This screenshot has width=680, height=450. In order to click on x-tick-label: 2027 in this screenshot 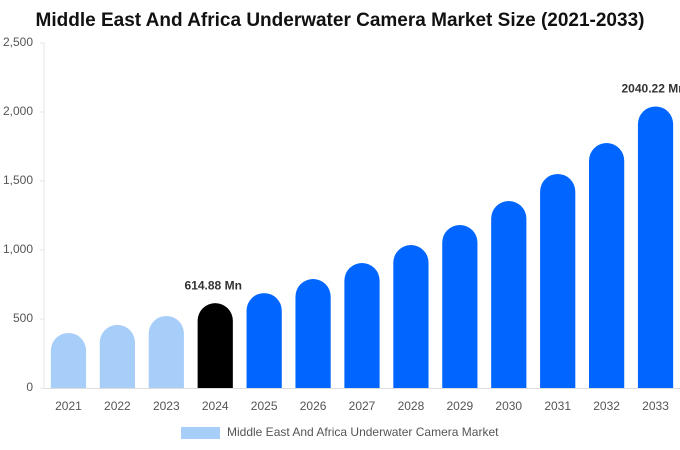, I will do `click(362, 406)`.